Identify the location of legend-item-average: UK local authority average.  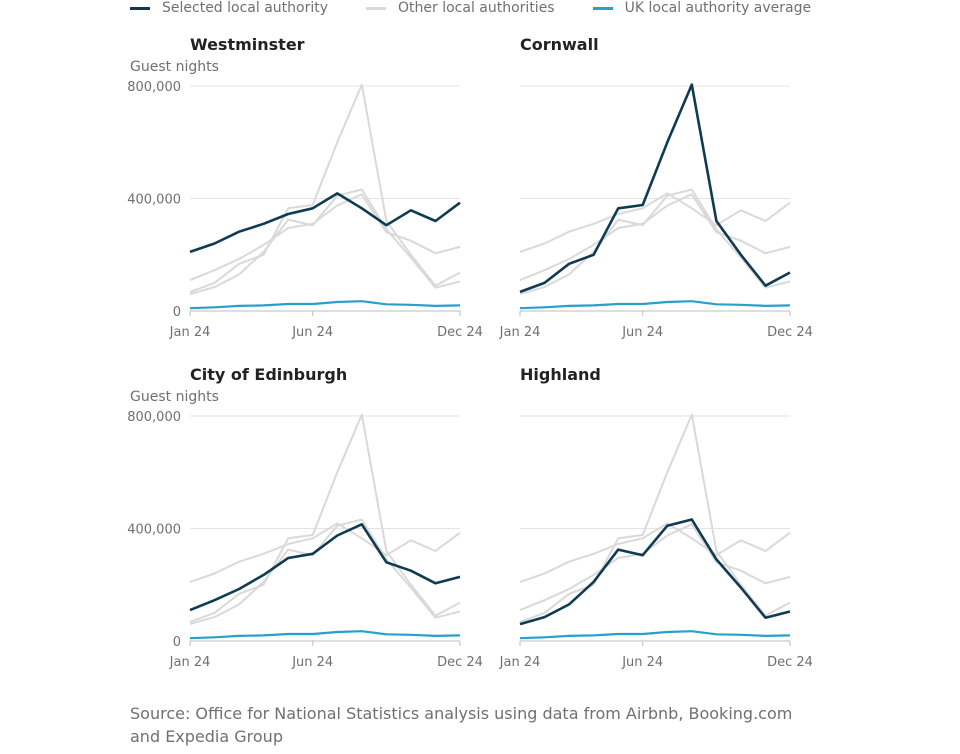
(702, 8).